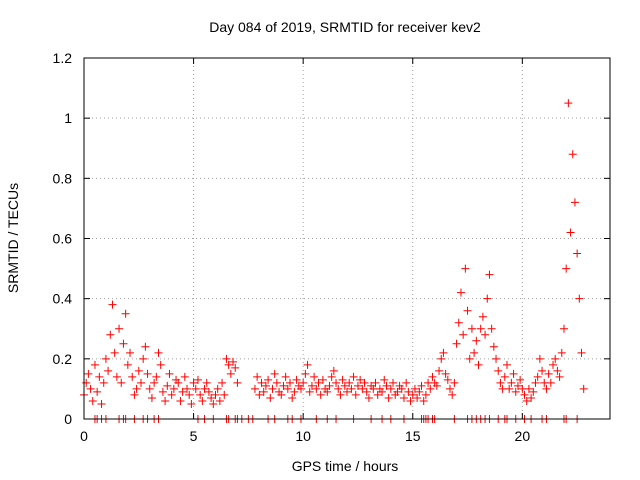 The image size is (640, 480). I want to click on x-axis-label: GPS time / hours, so click(345, 466).